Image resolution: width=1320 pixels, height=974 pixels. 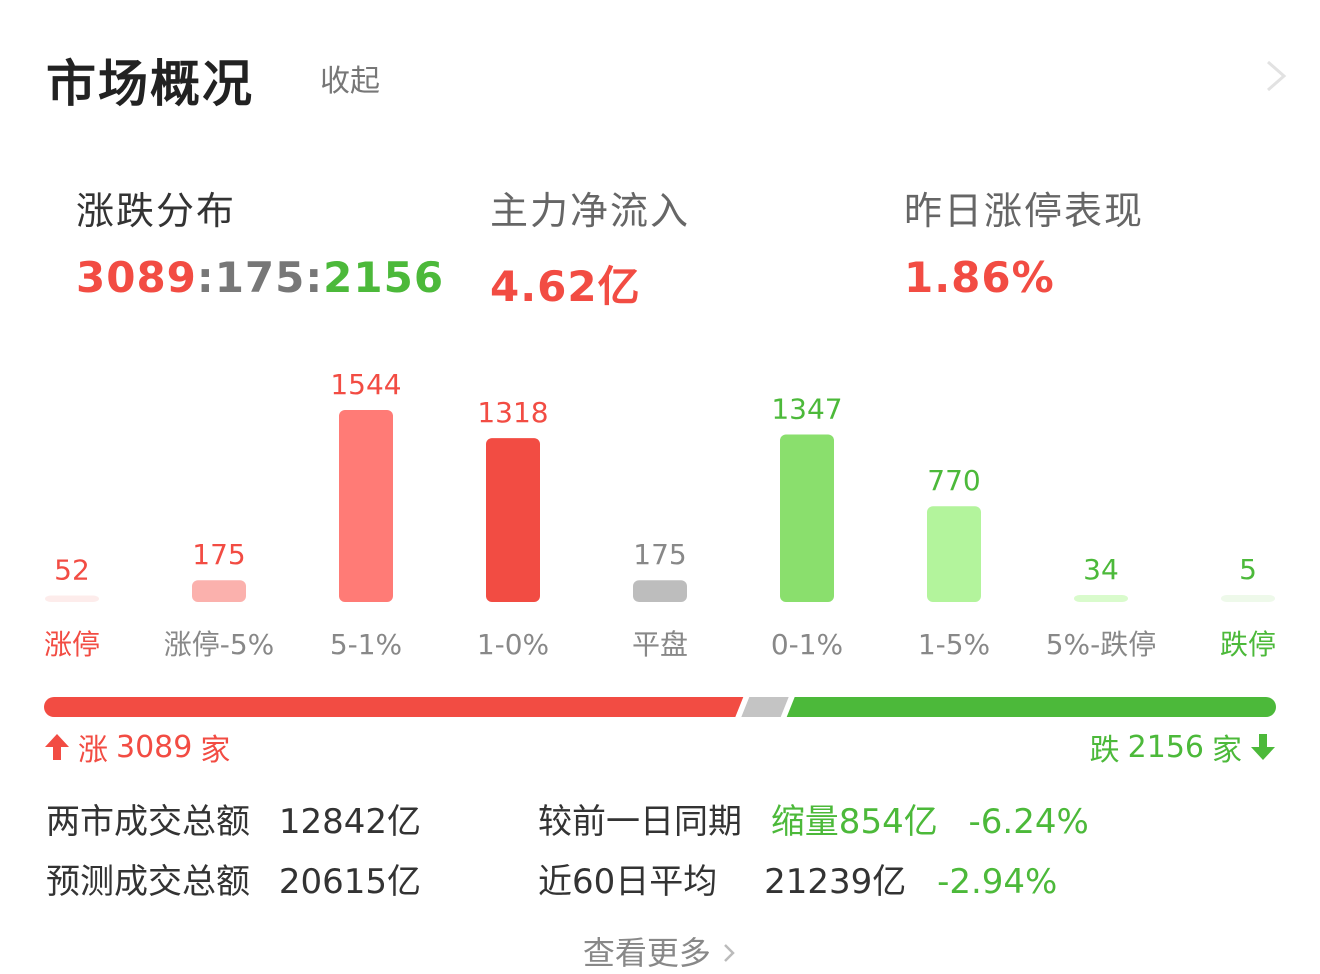 I want to click on fall-label: 跌, so click(x=1104, y=750).